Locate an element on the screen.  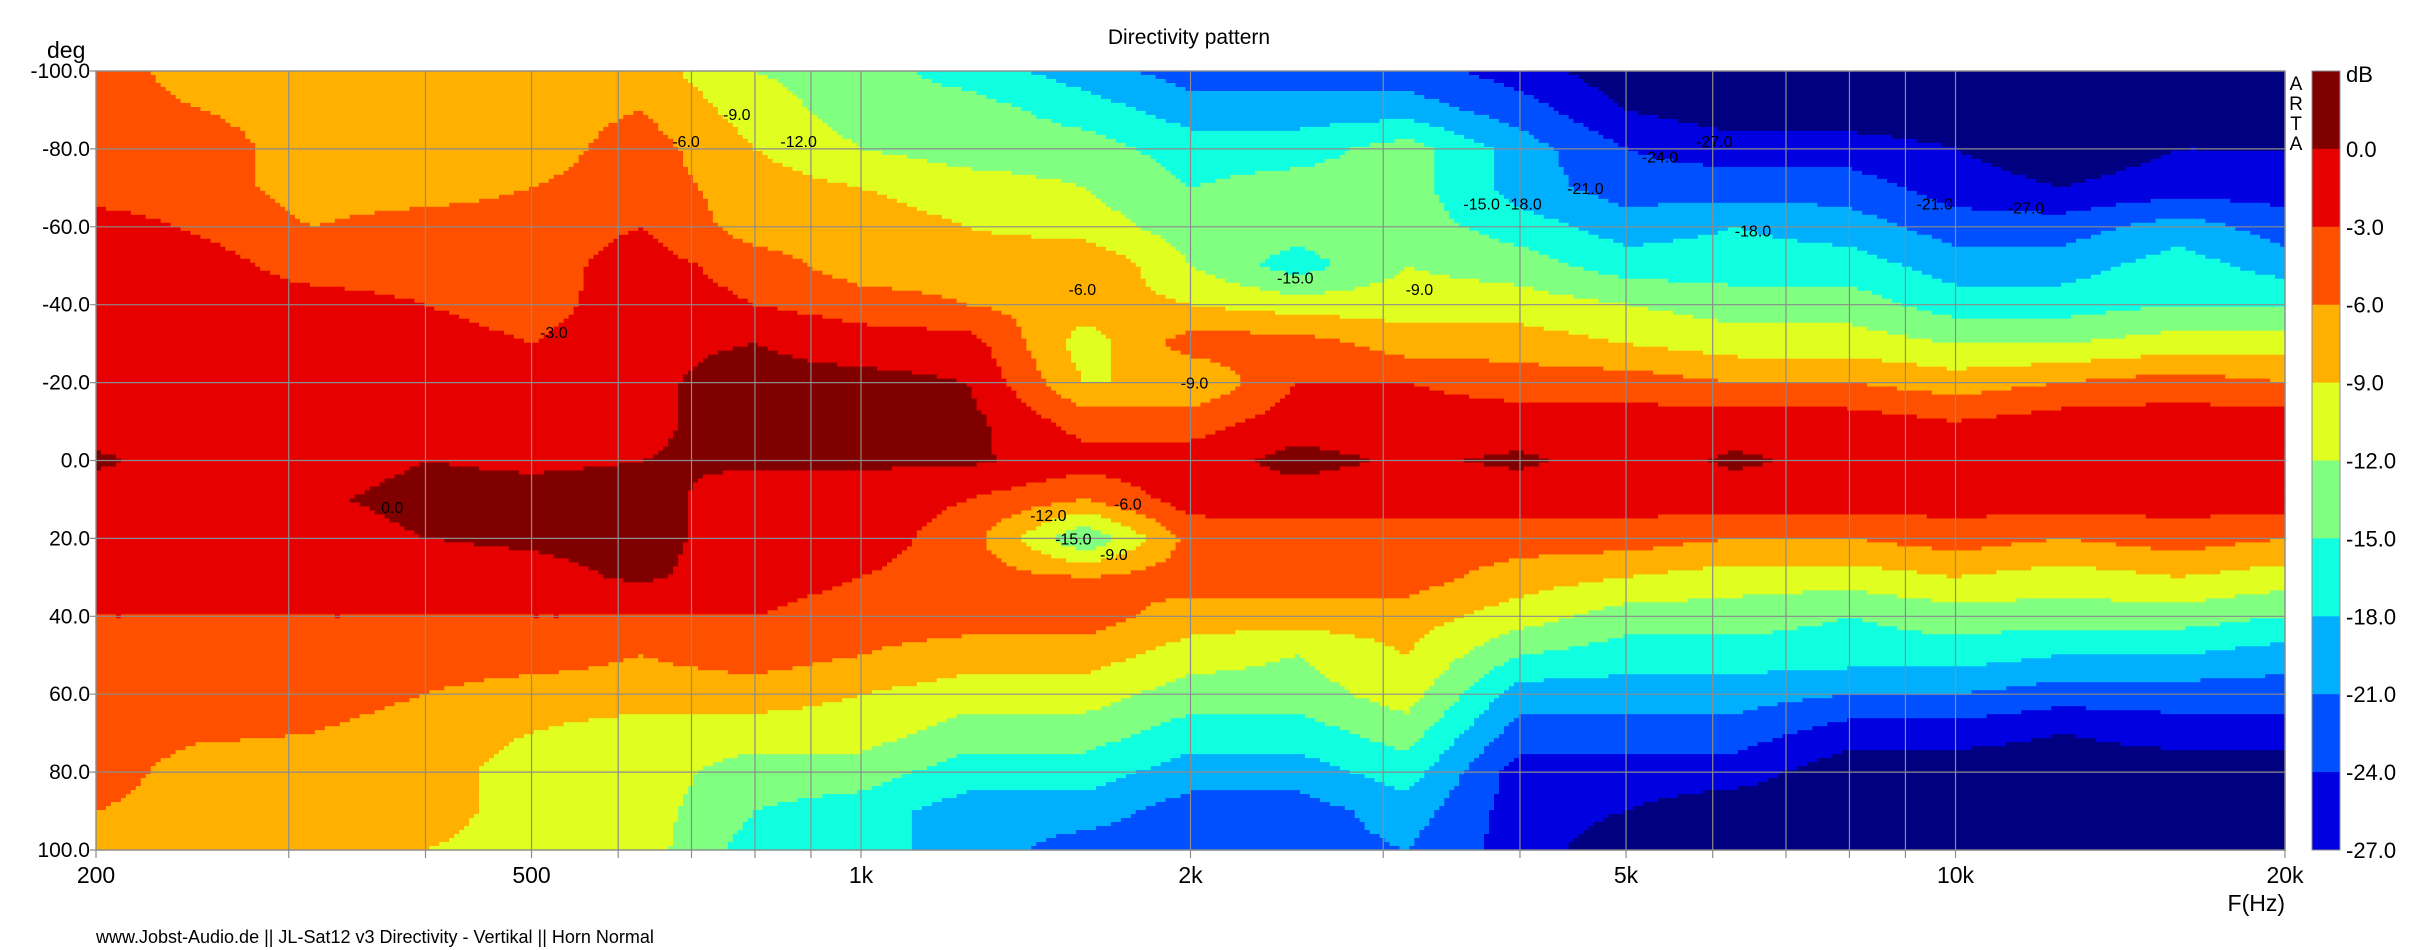
colorbar-level-label: -6.0 is located at coordinates (2365, 305).